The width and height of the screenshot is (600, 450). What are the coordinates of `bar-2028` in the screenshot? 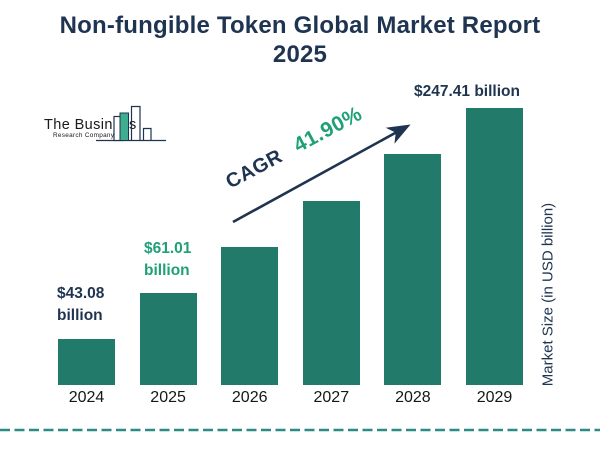 It's located at (413, 269).